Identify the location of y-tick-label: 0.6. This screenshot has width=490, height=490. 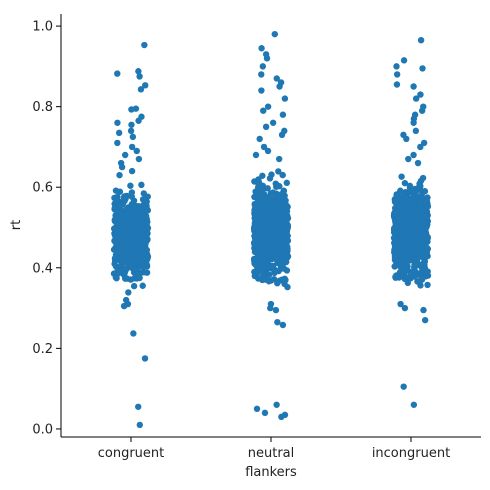
(42, 188).